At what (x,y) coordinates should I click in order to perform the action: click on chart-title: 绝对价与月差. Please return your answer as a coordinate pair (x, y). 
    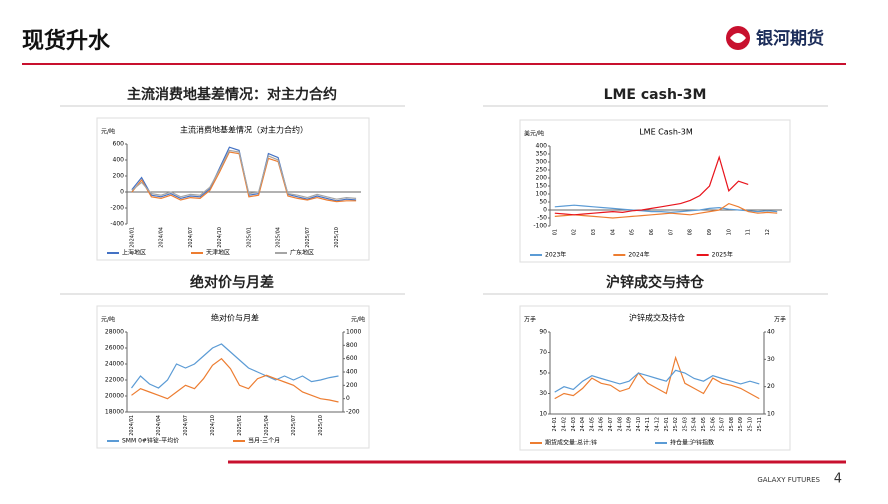
    Looking at the image, I should click on (235, 318).